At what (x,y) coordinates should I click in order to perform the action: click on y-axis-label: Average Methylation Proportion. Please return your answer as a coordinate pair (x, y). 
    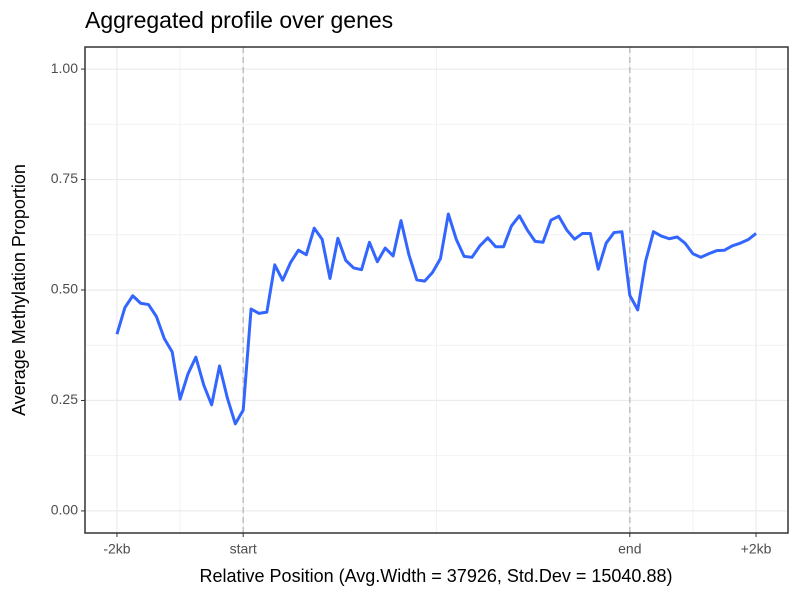
    Looking at the image, I should click on (19, 290).